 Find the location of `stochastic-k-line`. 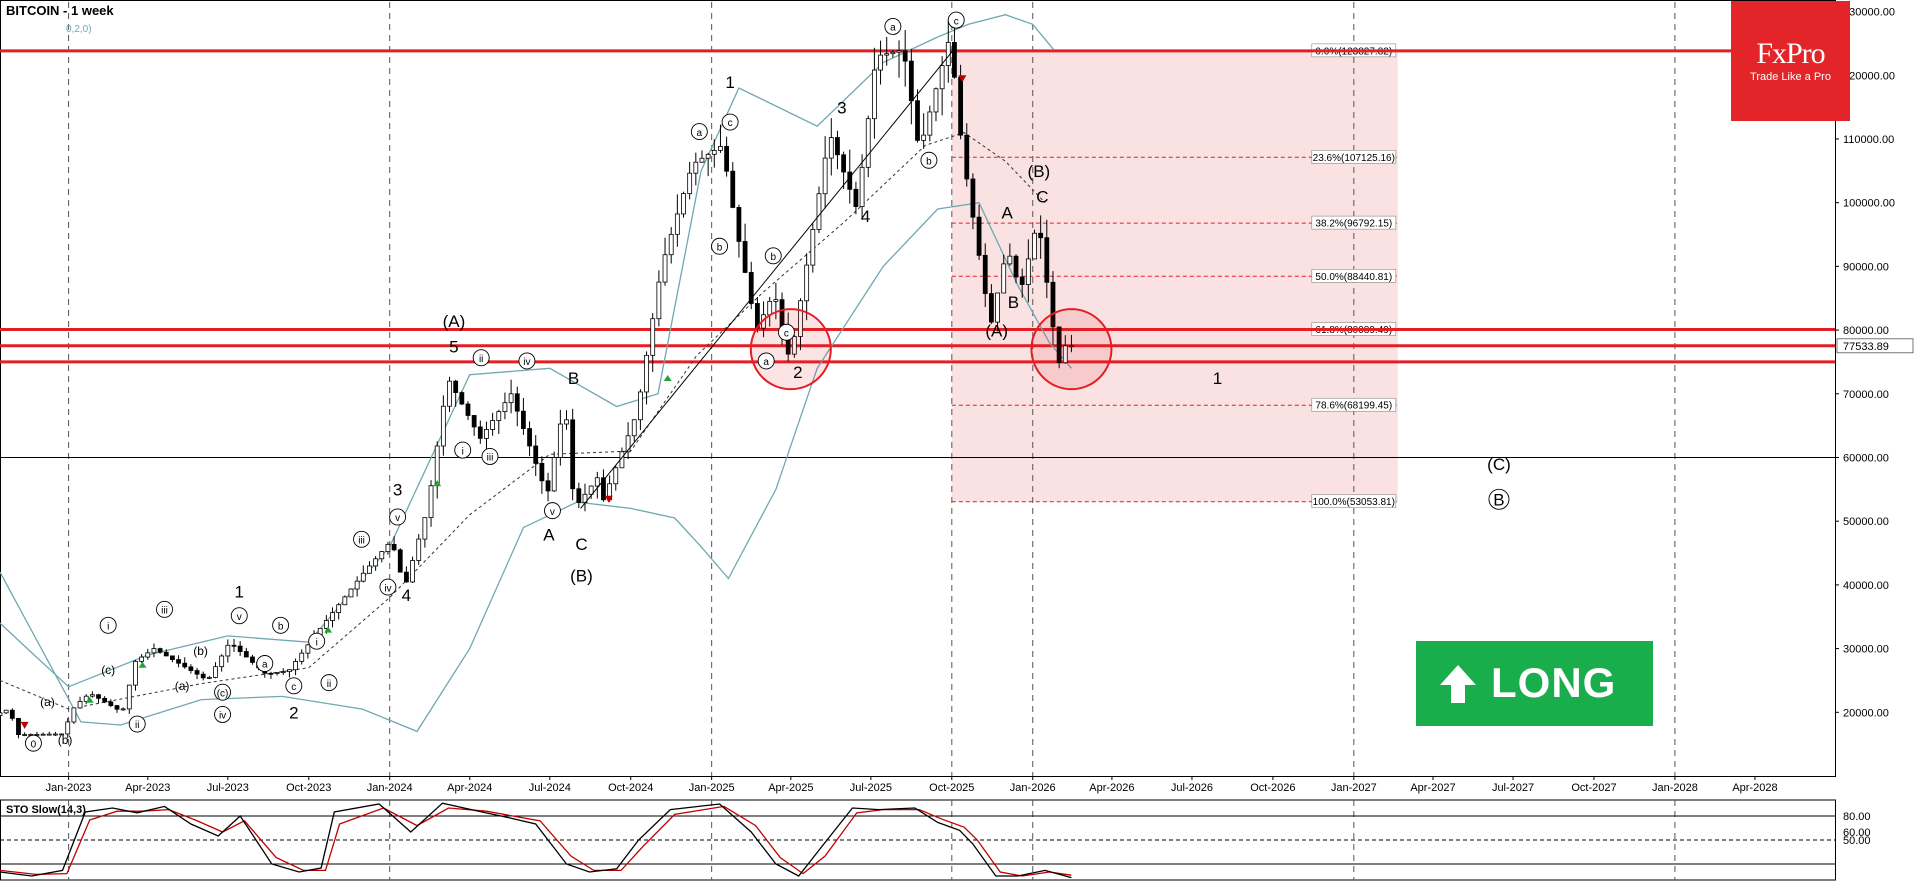

stochastic-k-line is located at coordinates (536, 840).